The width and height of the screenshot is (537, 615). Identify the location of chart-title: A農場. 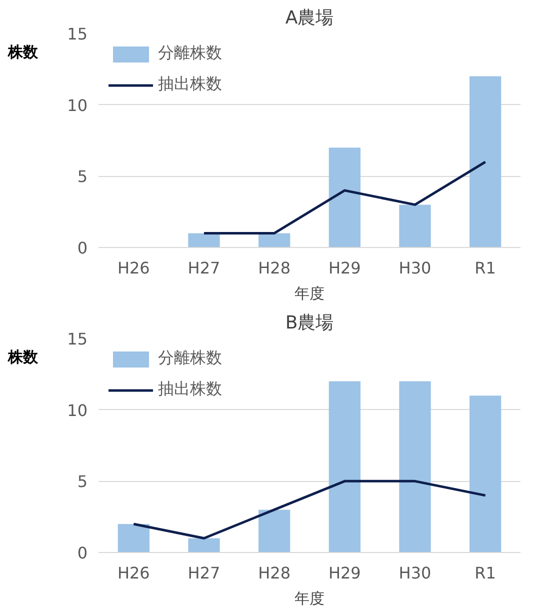
(309, 18).